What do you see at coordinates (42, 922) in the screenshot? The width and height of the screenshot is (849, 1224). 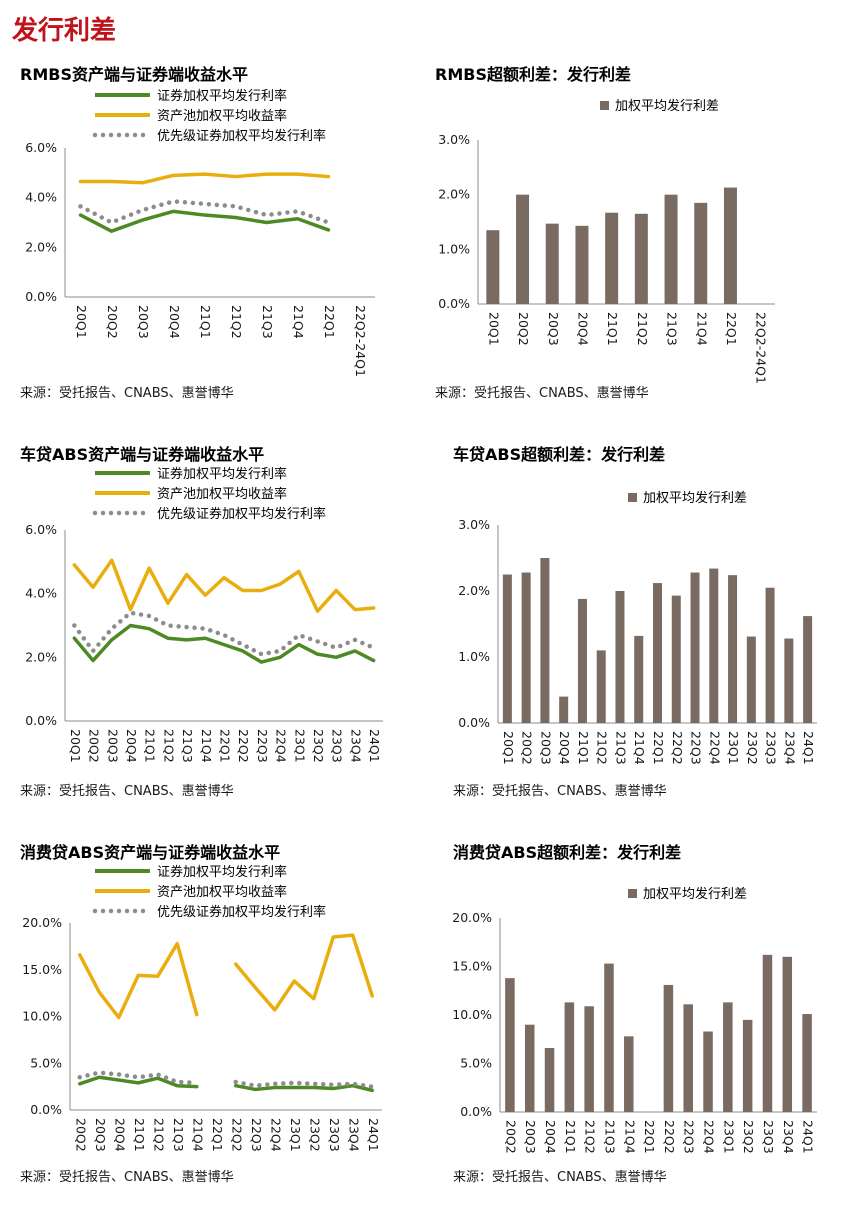 I see `y-tick-label: 20.0%` at bounding box center [42, 922].